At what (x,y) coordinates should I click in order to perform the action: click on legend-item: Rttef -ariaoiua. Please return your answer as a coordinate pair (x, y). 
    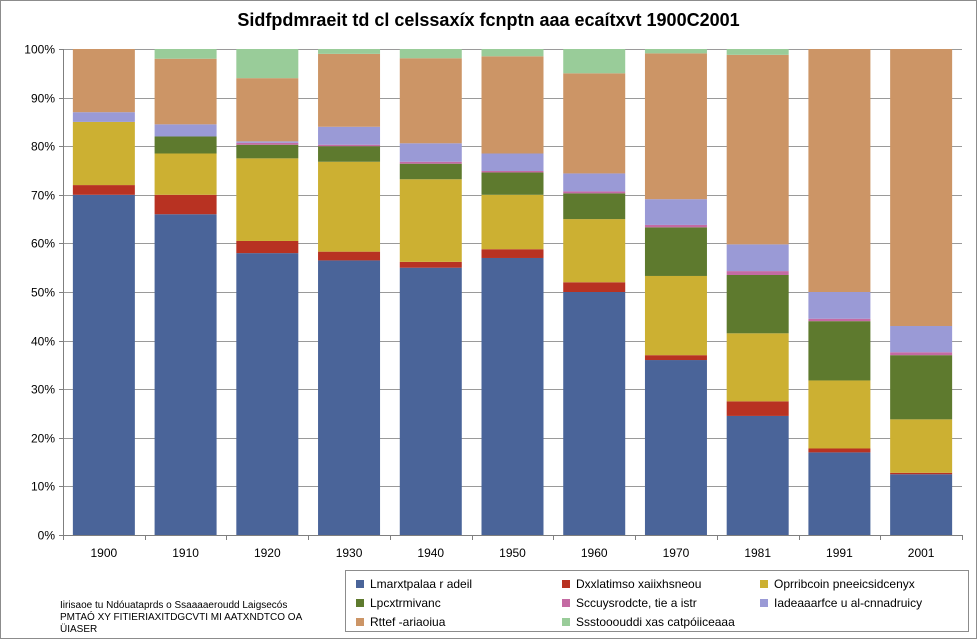
    Looking at the image, I should click on (400, 622).